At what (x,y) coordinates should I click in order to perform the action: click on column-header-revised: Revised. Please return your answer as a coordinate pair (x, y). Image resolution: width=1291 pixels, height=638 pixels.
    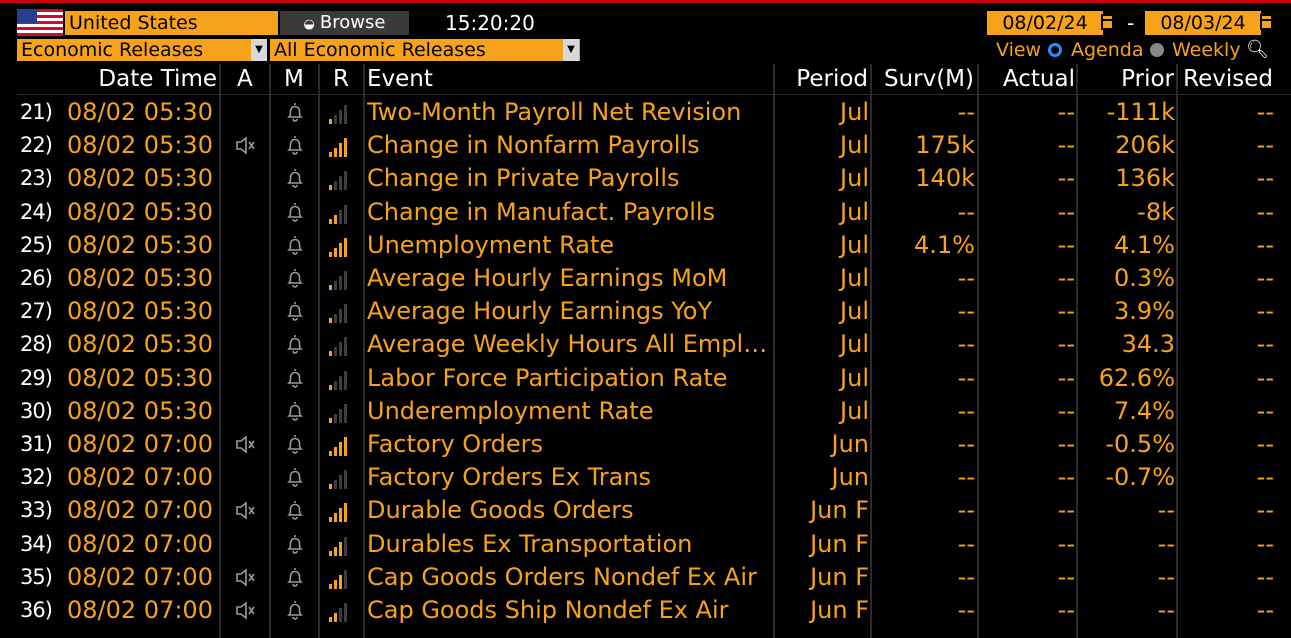
    Looking at the image, I should click on (1228, 79).